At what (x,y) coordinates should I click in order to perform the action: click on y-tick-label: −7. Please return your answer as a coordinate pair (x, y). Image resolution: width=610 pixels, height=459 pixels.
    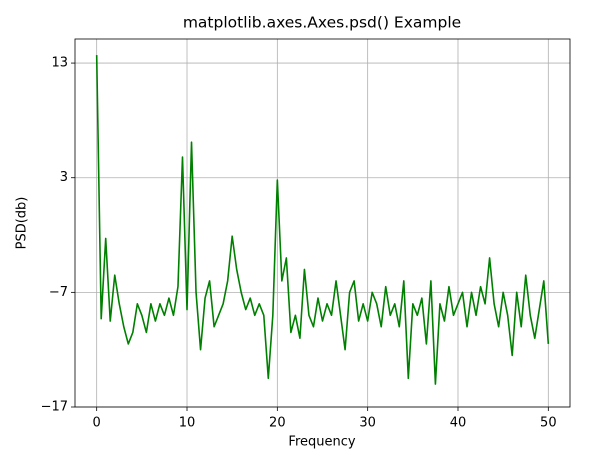
    Looking at the image, I should click on (58, 292).